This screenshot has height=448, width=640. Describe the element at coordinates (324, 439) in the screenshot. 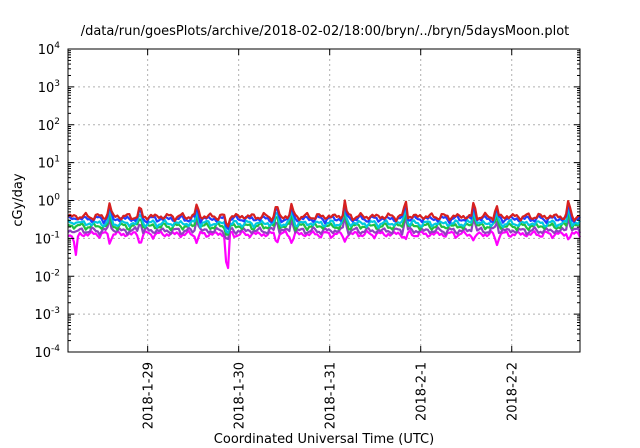

I see `x-axis-label: Coordinated Universal Time (UTC)` at that location.